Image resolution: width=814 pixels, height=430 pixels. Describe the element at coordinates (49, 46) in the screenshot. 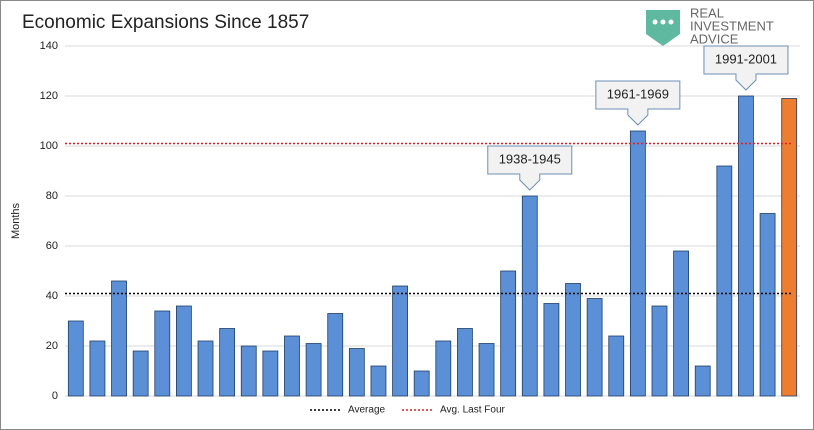

I see `y-tick-label: 140` at that location.